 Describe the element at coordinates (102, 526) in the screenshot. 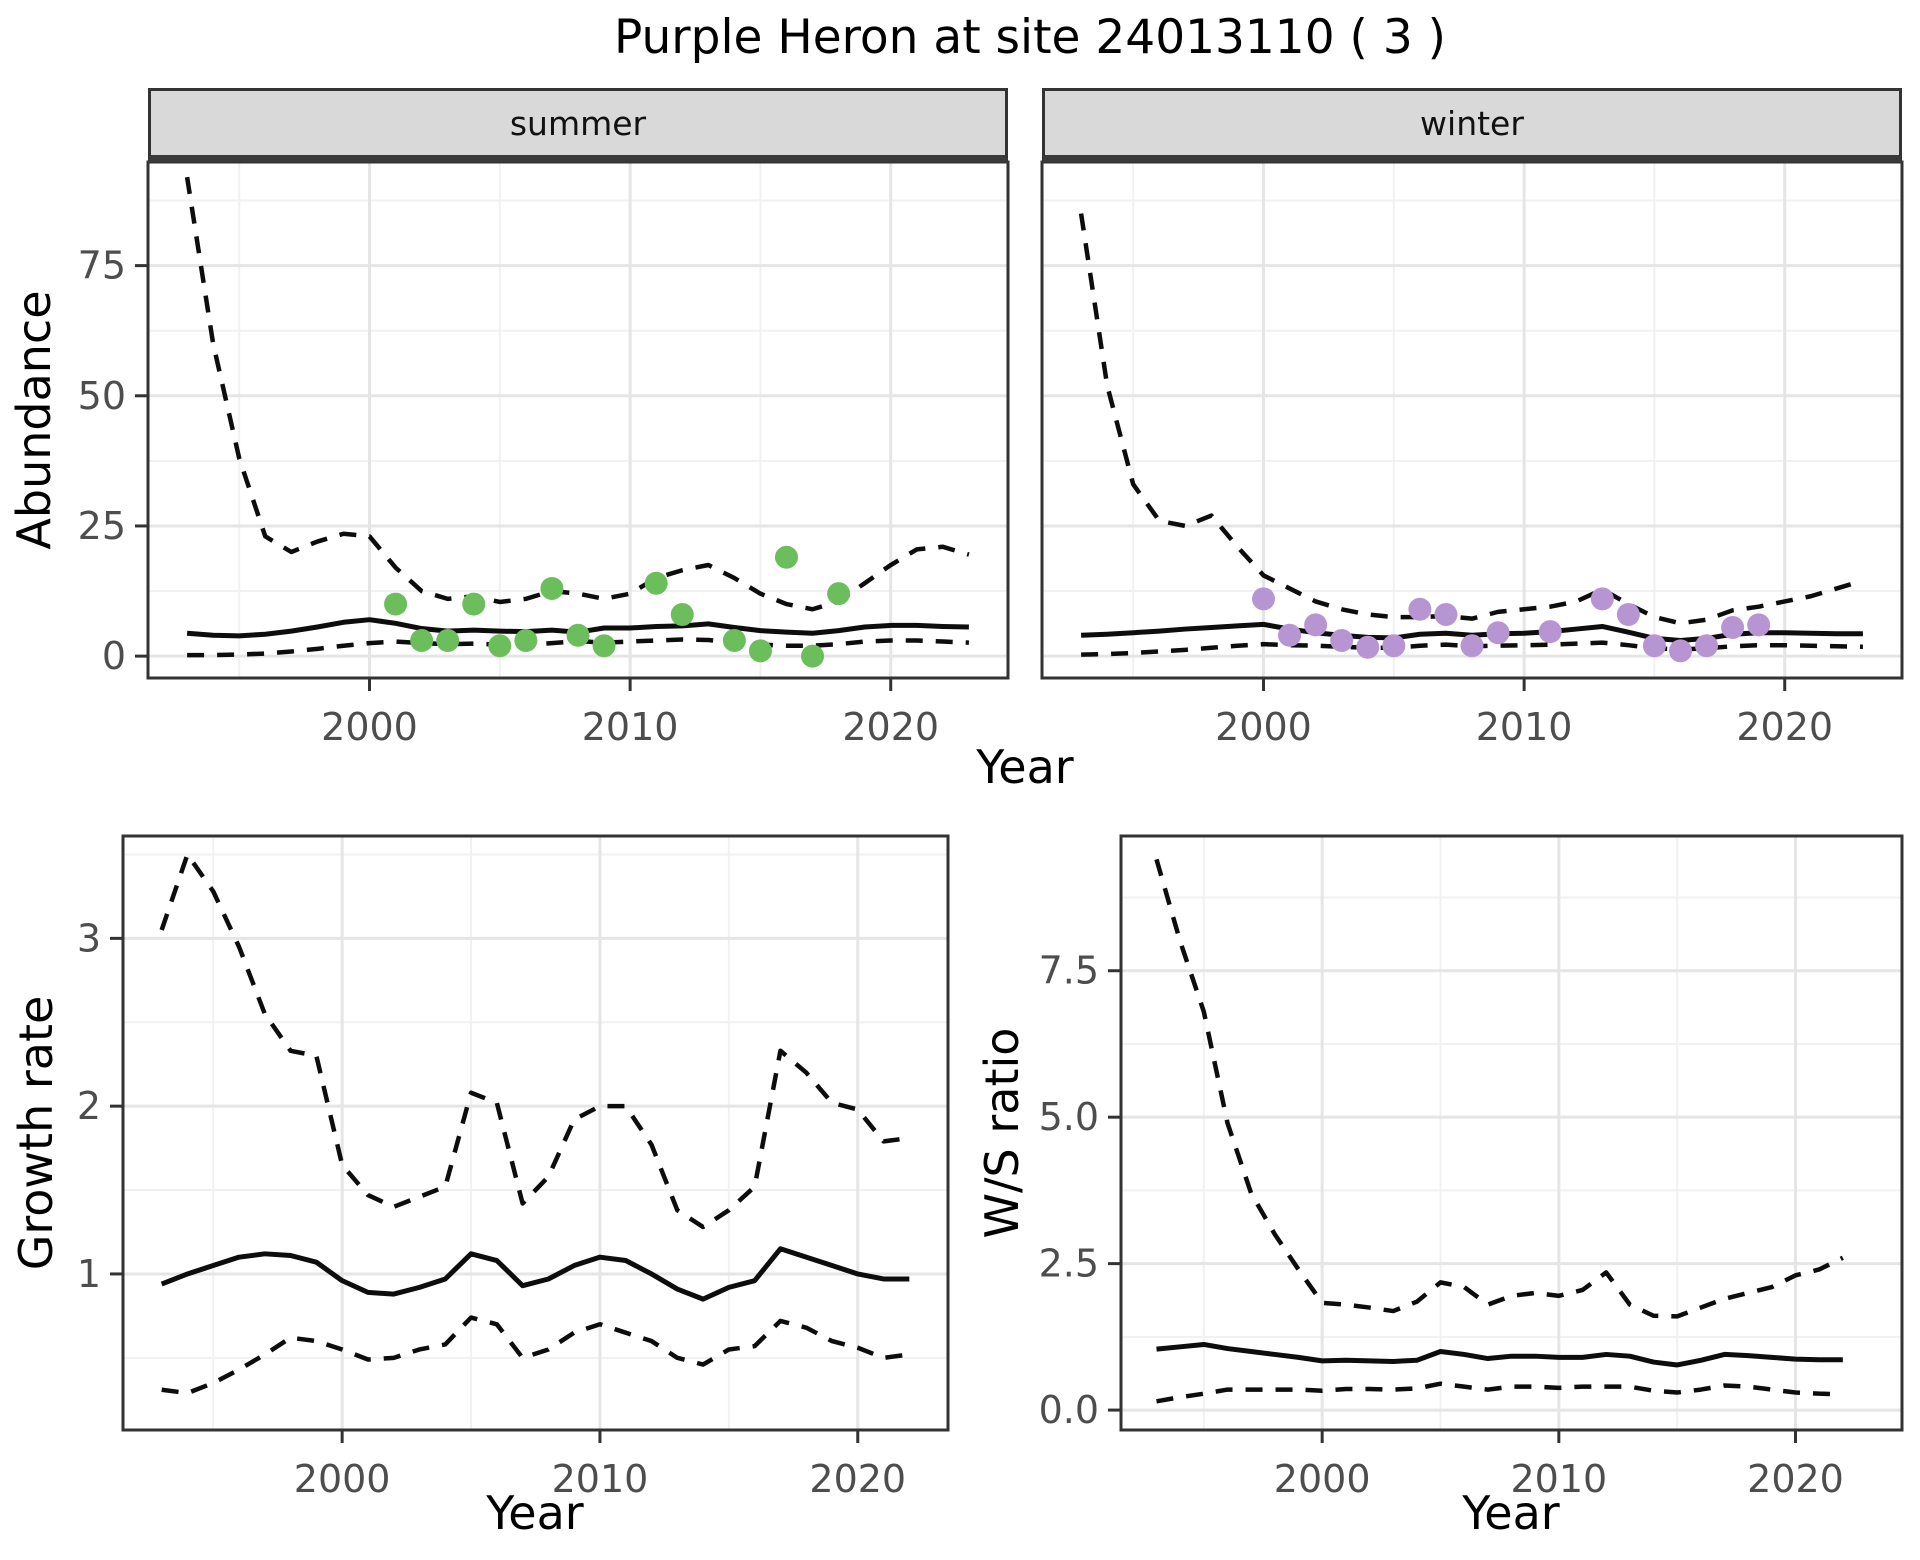

I see `y-axis-tick-label: 25` at that location.